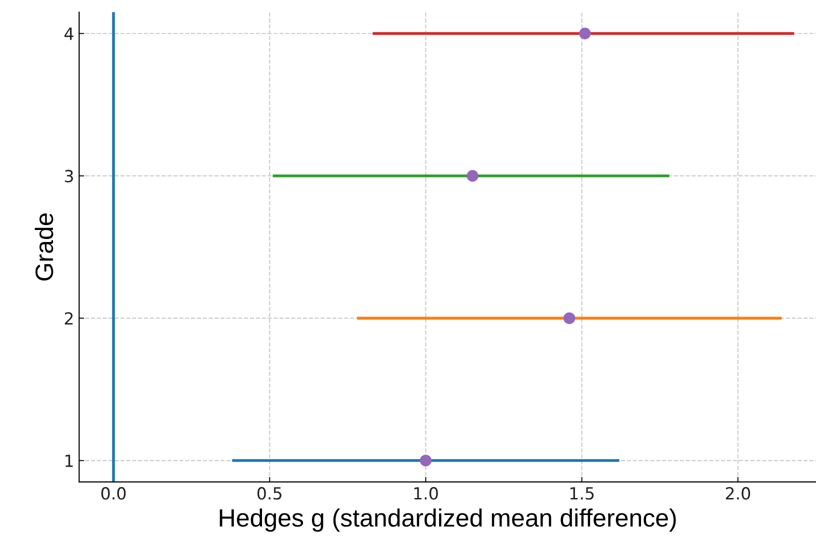  I want to click on x-tick-label: 0.0, so click(113, 493).